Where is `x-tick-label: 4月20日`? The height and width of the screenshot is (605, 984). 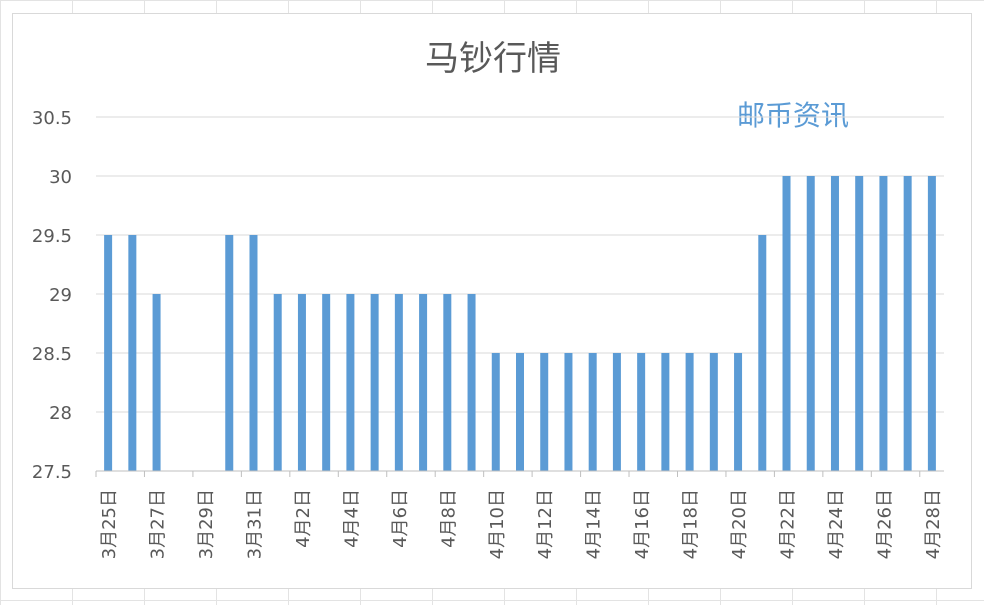
x-tick-label: 4月20日 is located at coordinates (739, 524).